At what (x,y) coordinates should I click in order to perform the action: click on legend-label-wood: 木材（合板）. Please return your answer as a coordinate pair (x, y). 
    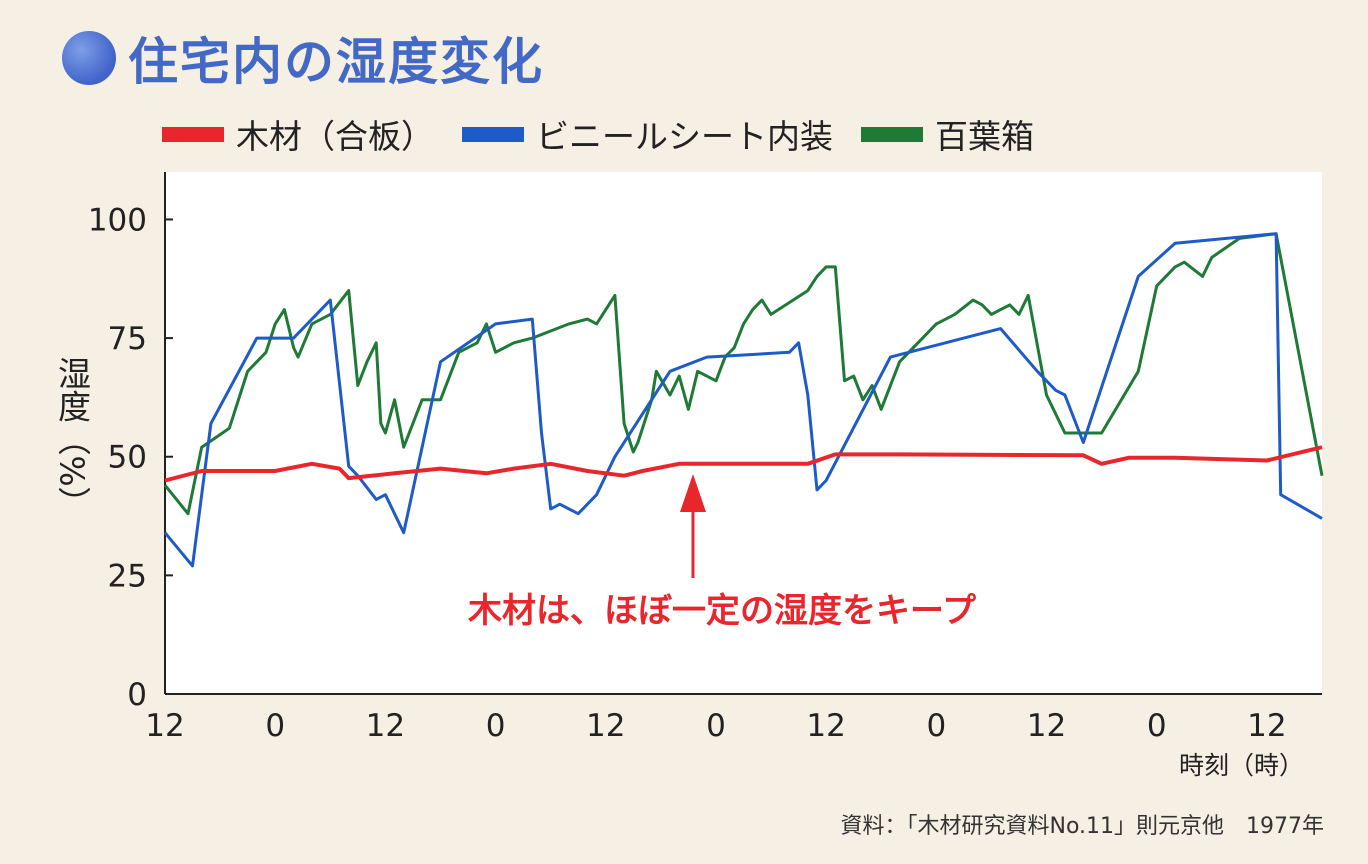
    Looking at the image, I should click on (335, 136).